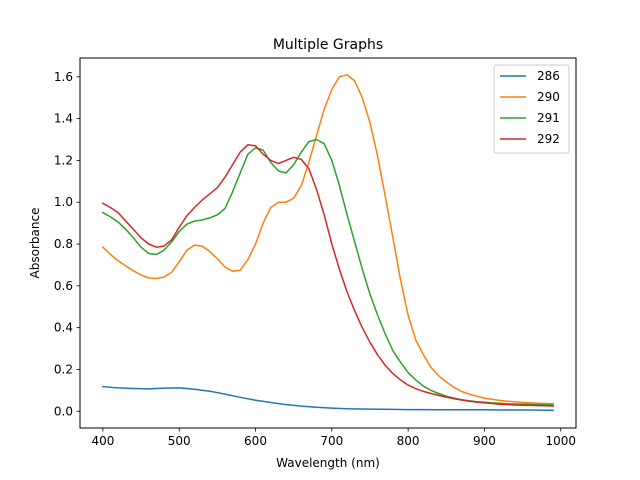 The height and width of the screenshot is (480, 640). I want to click on y-axis-label: Absorbance, so click(35, 243).